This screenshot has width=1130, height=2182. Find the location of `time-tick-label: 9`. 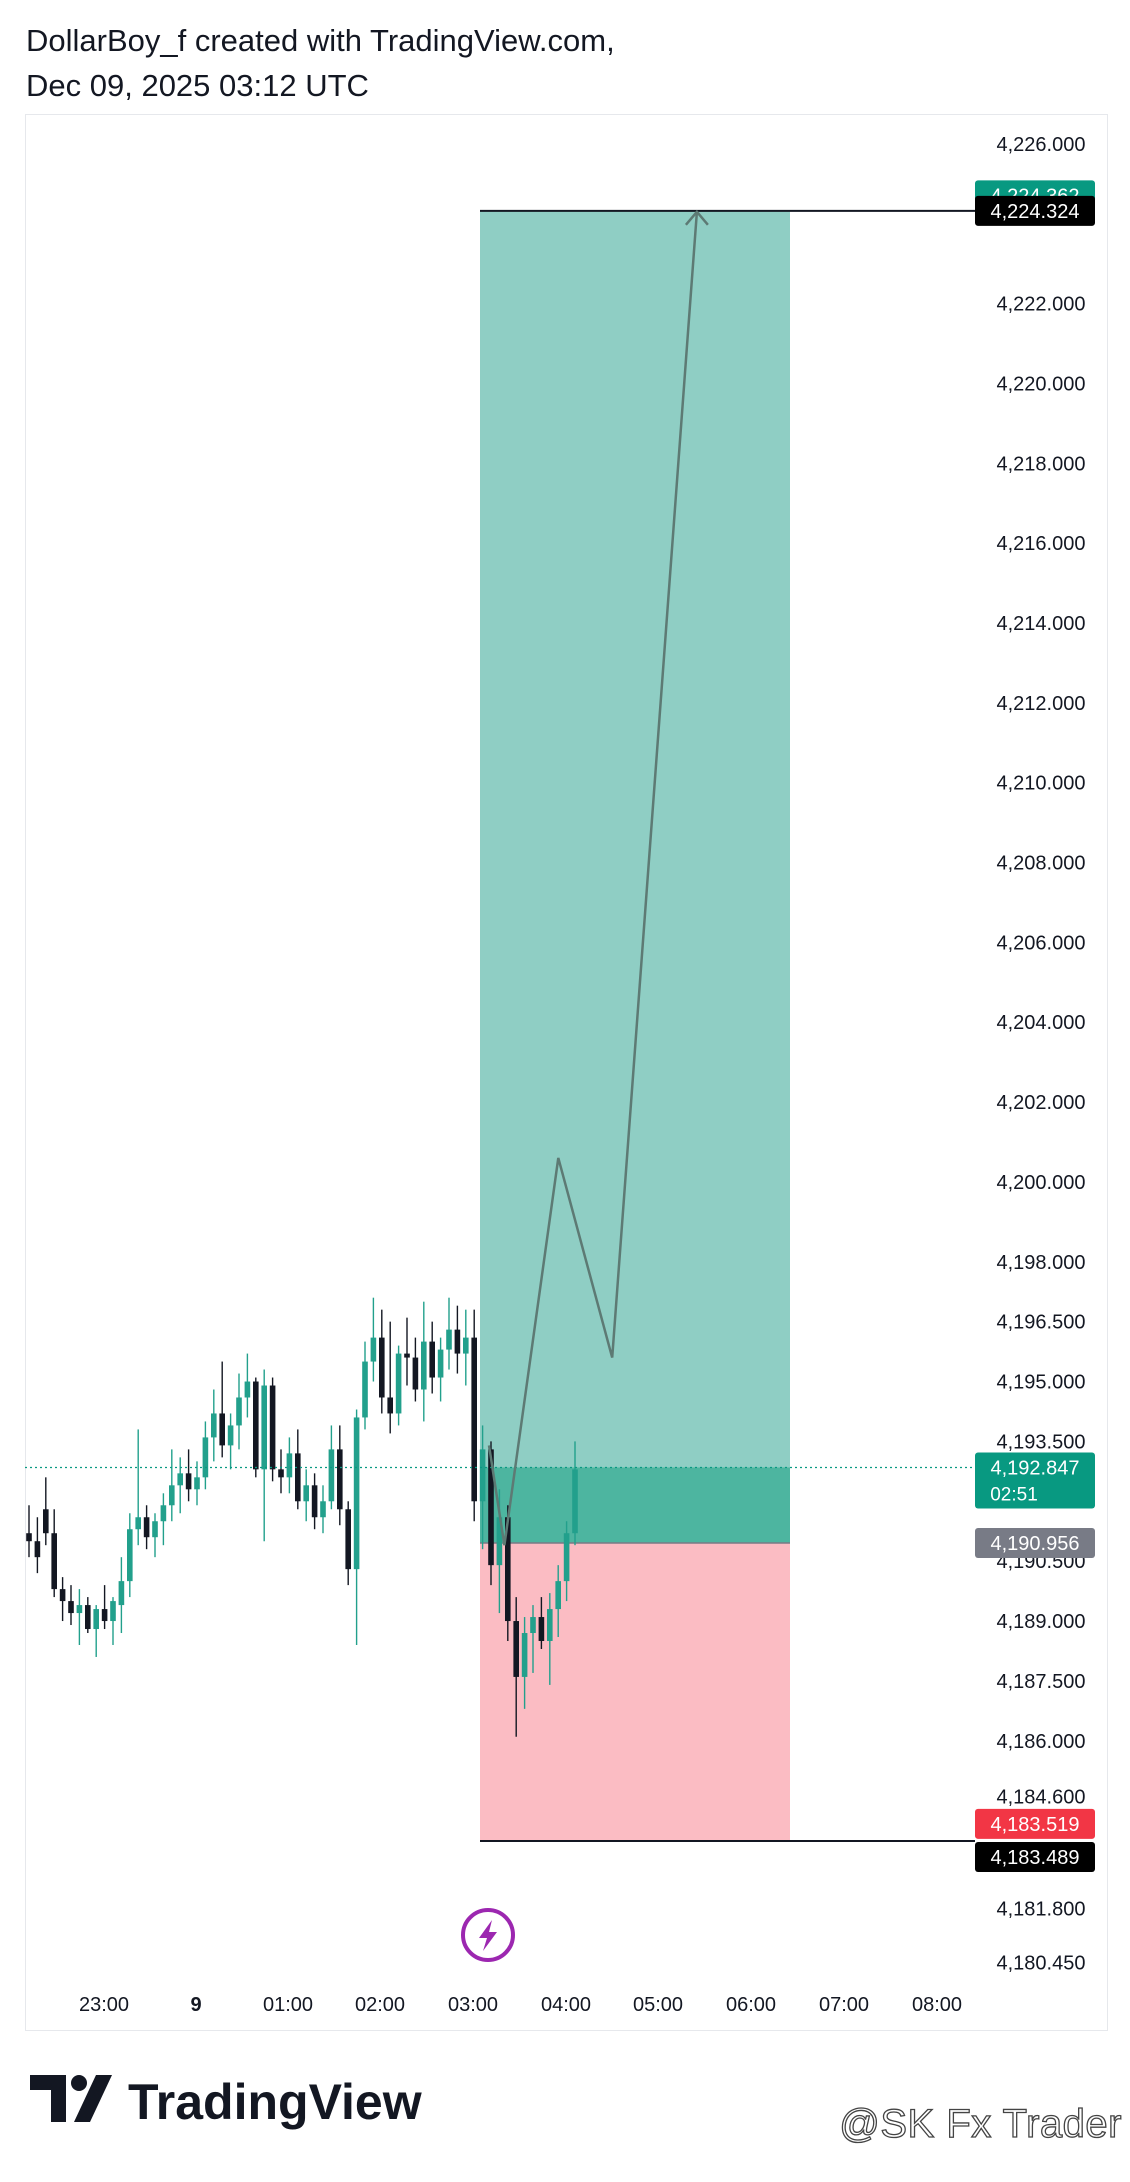

time-tick-label: 9 is located at coordinates (195, 2005).